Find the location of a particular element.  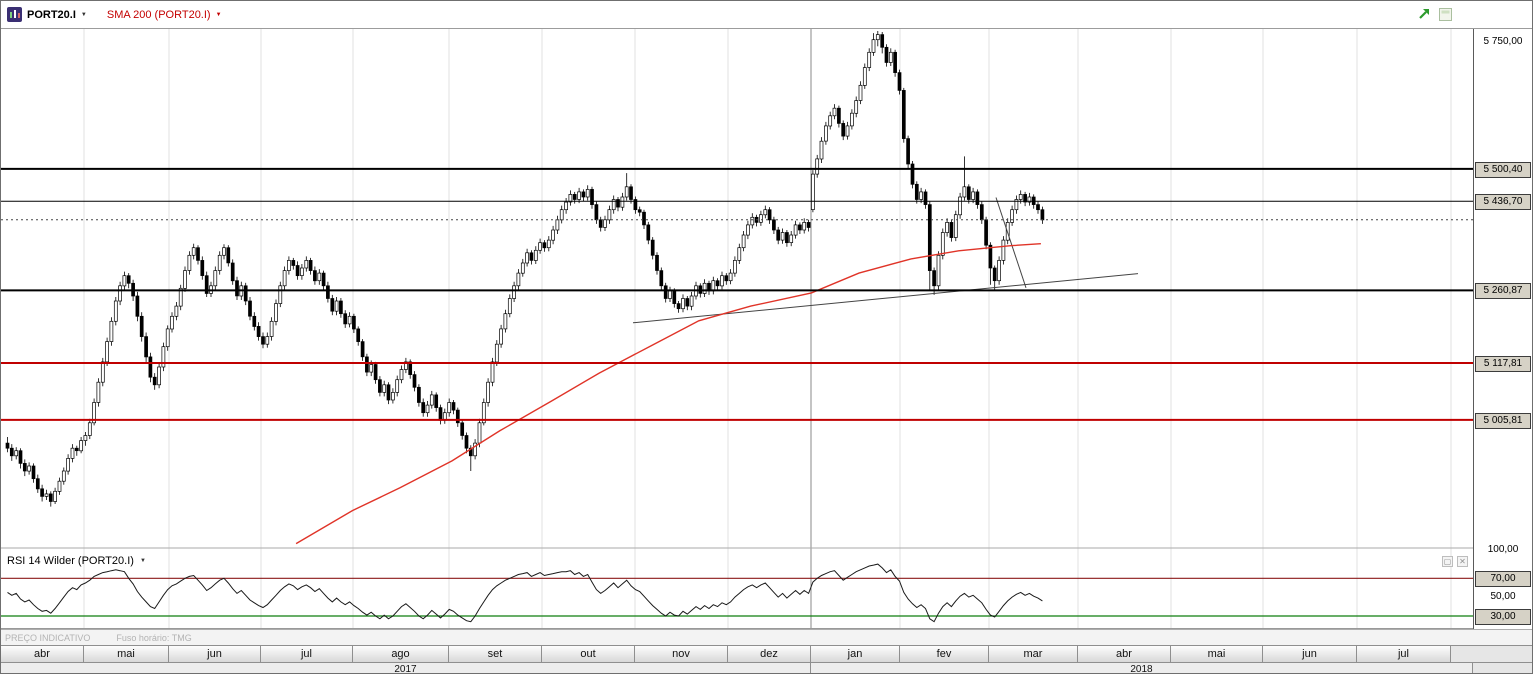

year-cell: 2018 is located at coordinates (1142, 668).